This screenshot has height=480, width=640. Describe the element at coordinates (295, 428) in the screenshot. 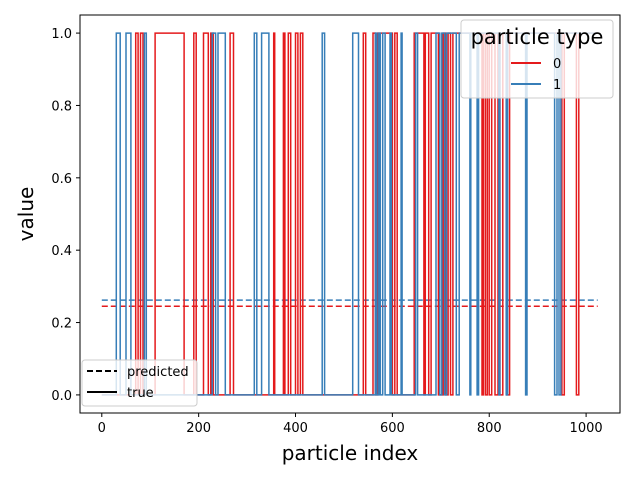

I see `x-tick-label: 400` at that location.